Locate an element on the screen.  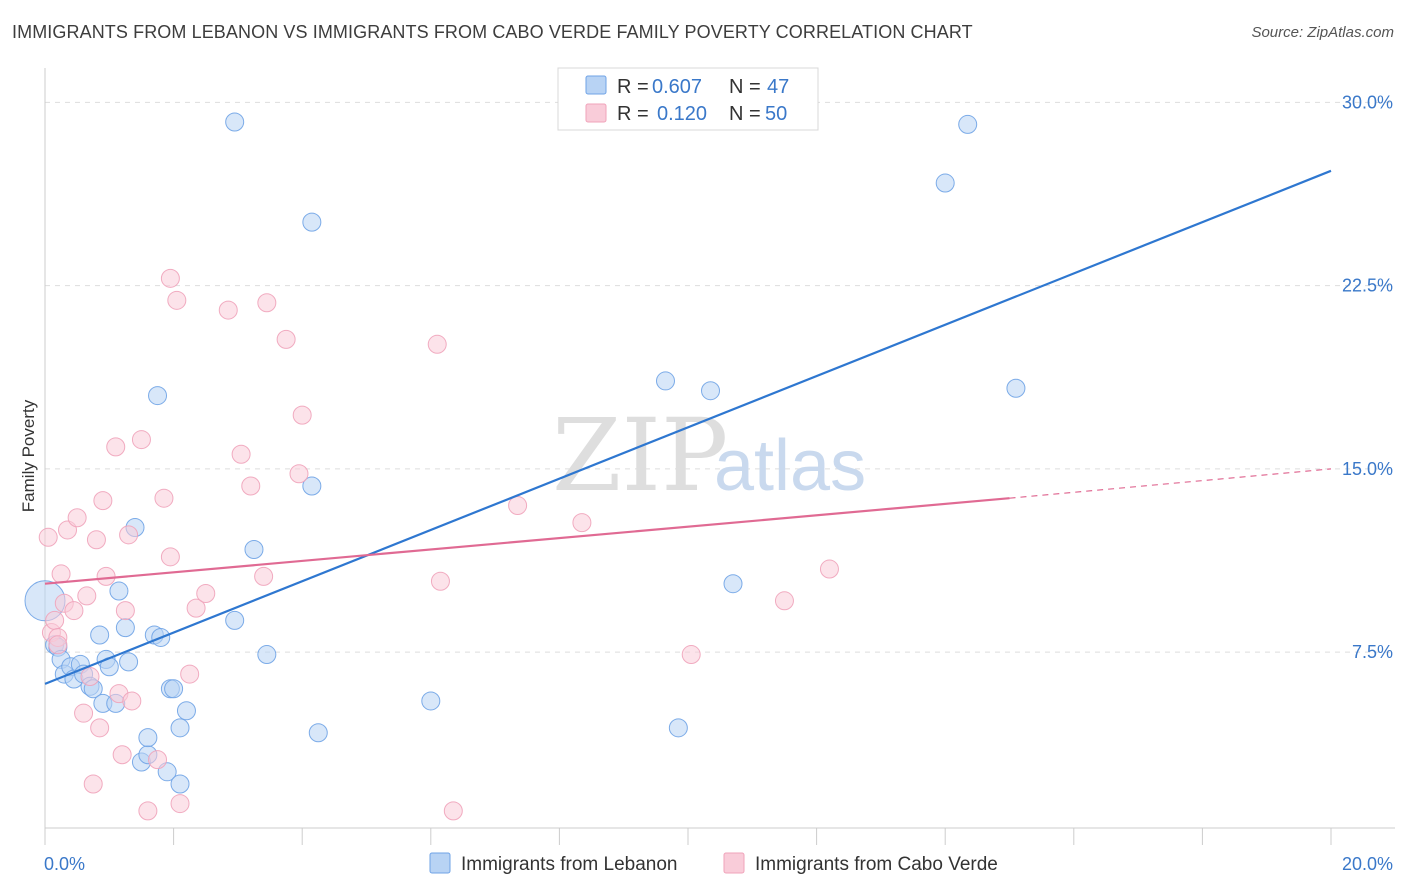
legend-n-value: 47 is located at coordinates (778, 87).